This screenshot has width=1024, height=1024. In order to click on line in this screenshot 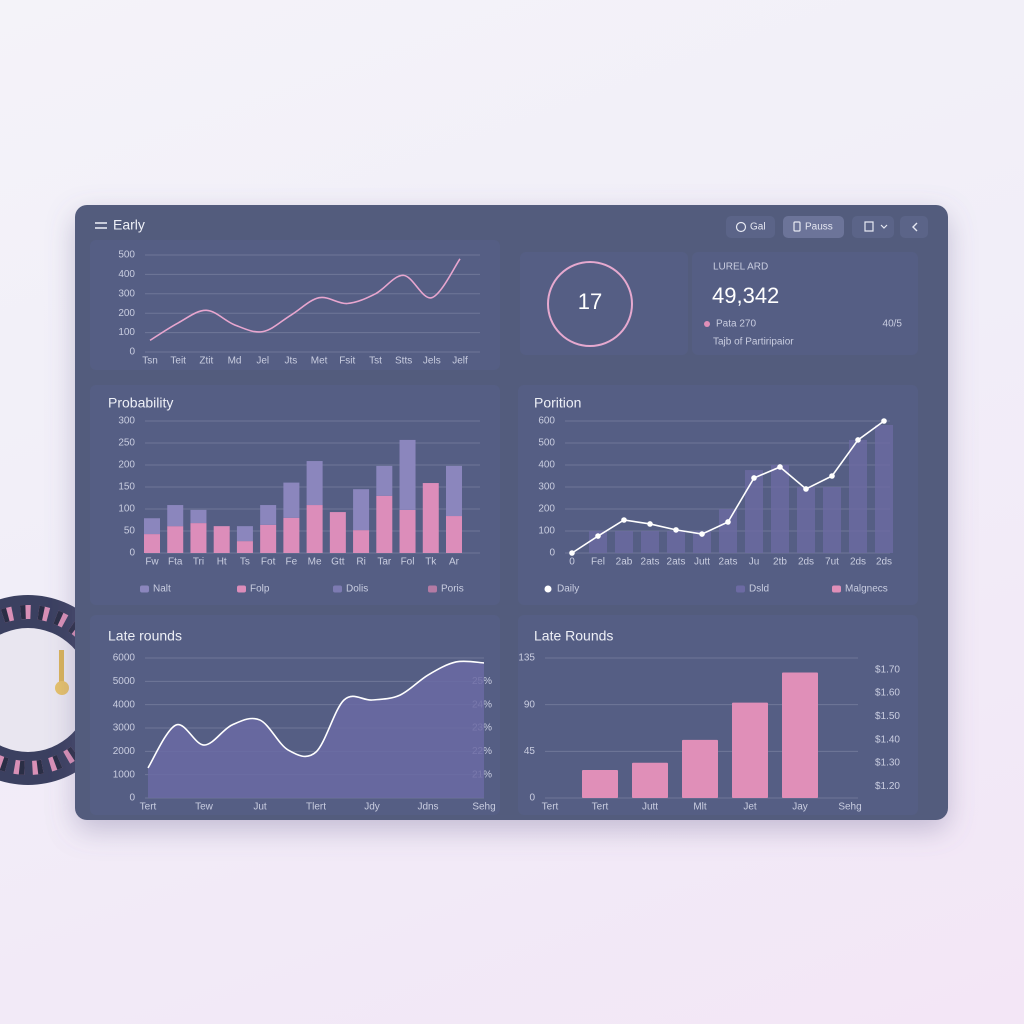, I will do `click(316, 714)`.